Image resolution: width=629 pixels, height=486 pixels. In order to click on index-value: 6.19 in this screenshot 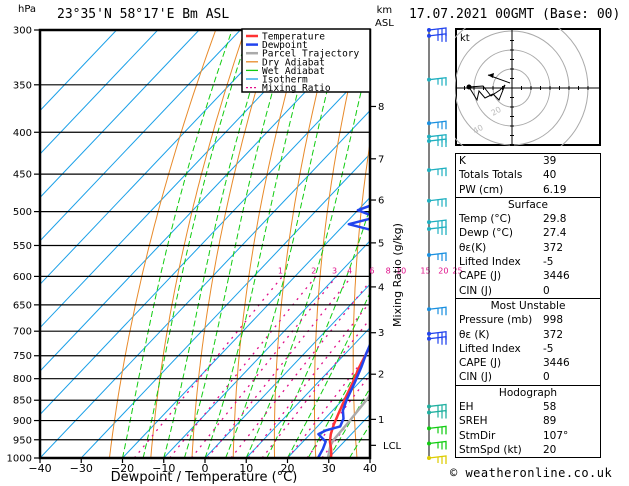, I will do `click(555, 189)`.